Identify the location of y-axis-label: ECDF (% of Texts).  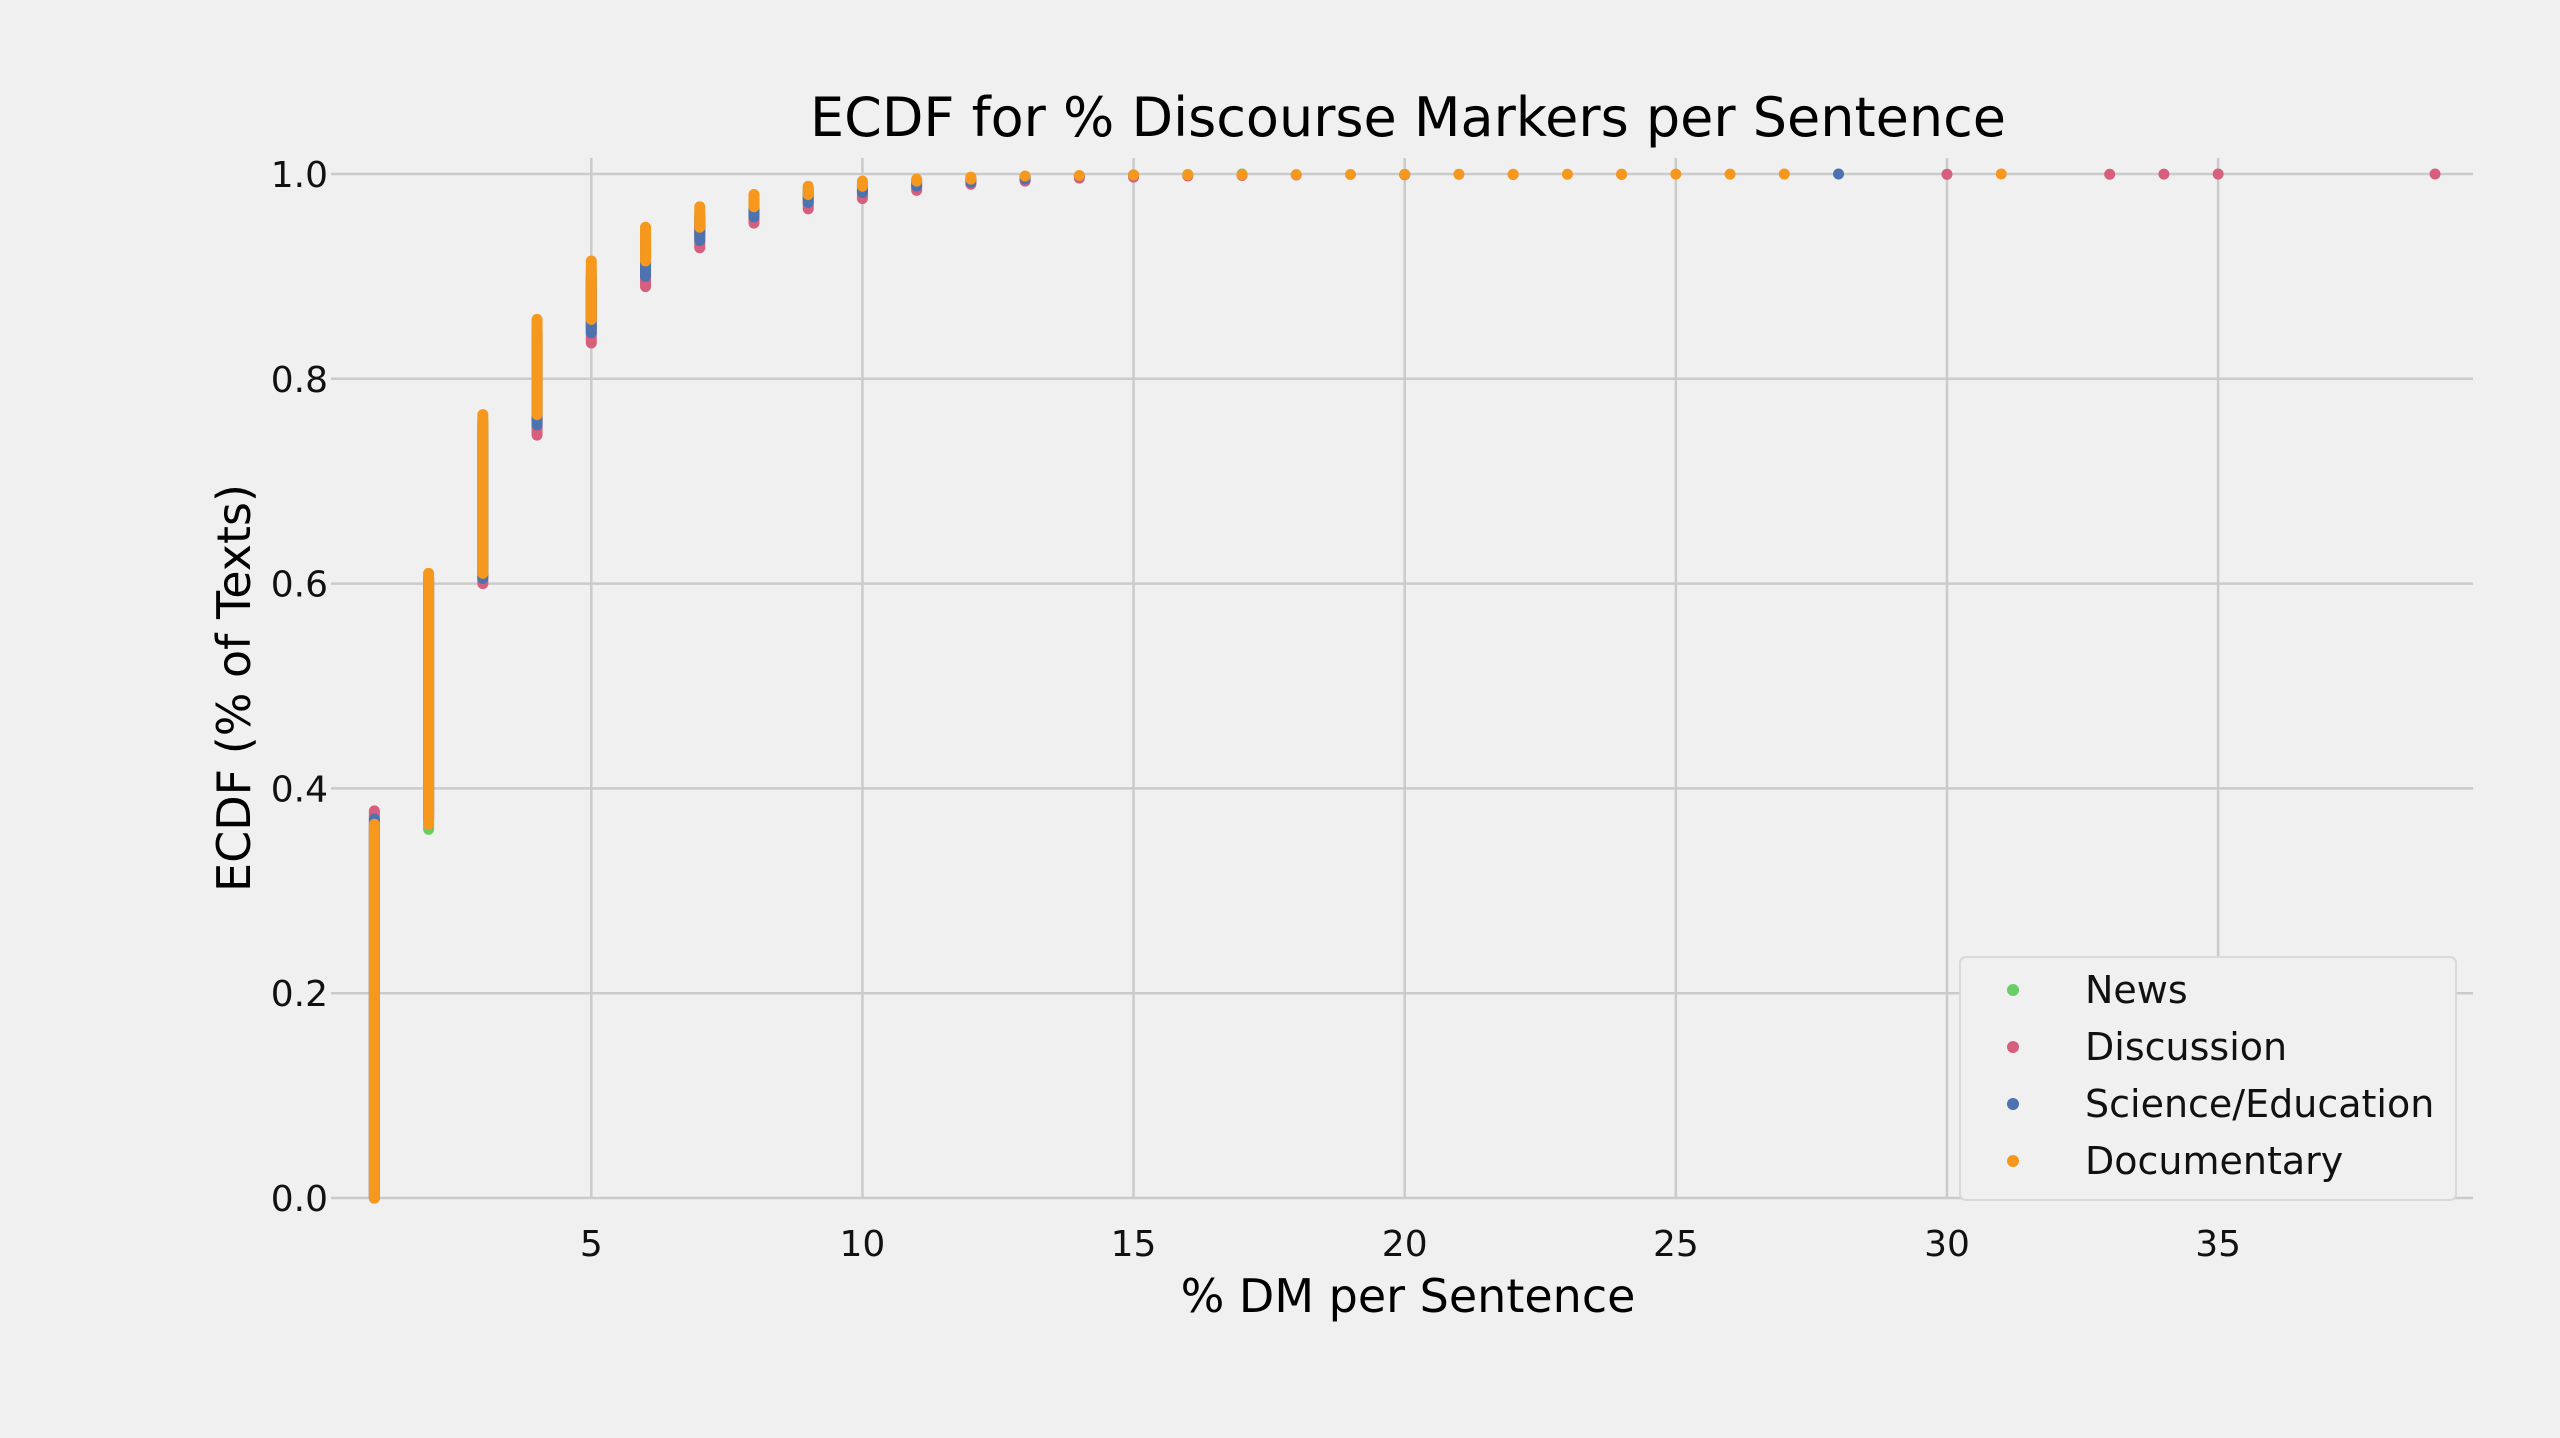
(234, 688).